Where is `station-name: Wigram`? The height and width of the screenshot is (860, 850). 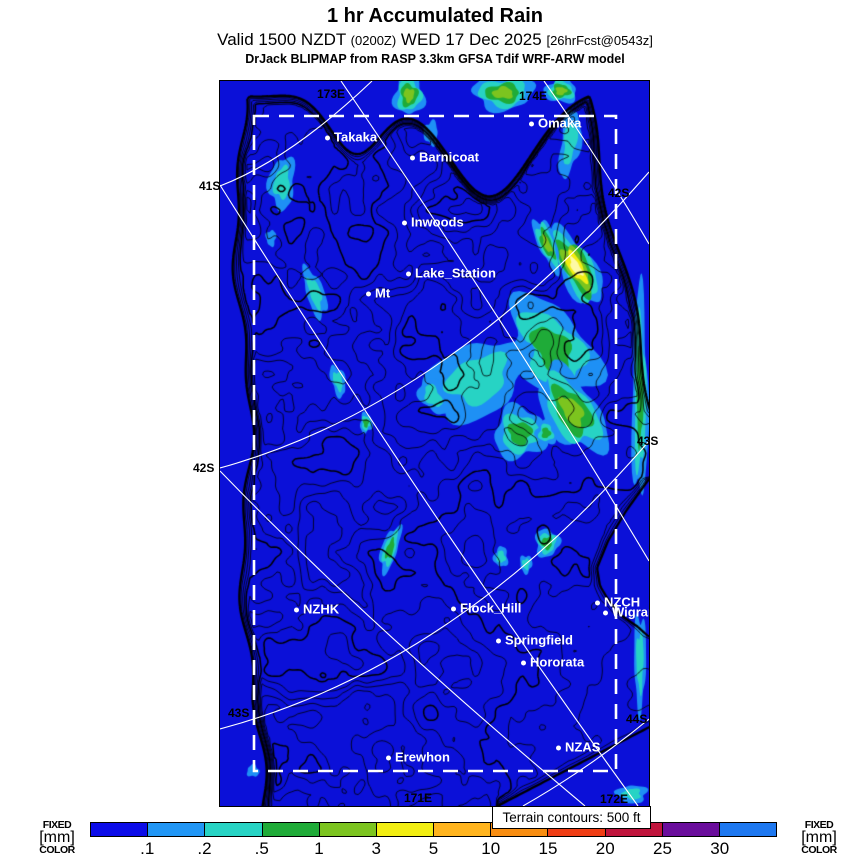
station-name: Wigram is located at coordinates (630, 612).